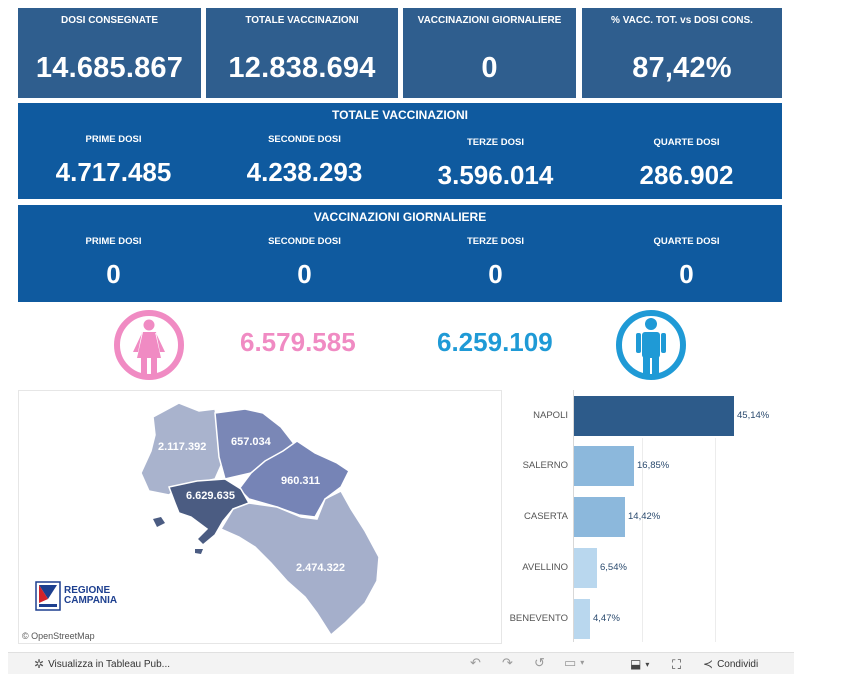  Describe the element at coordinates (489, 53) in the screenshot. I see `kpi-vaccinazioni-giornaliere: VACCINAZIONI GIORNALIERE 0` at that location.